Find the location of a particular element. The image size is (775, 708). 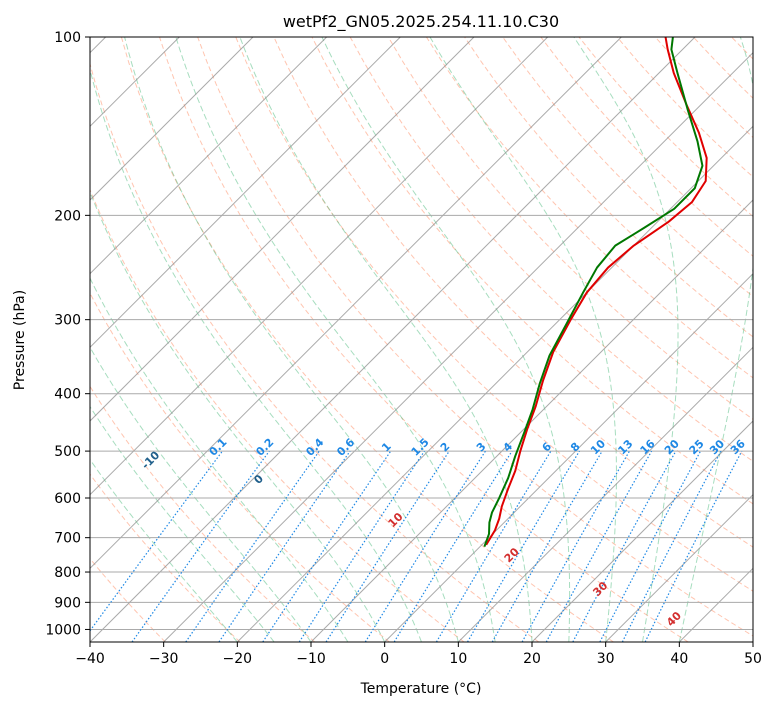

x-tick-label: 30 is located at coordinates (606, 659).